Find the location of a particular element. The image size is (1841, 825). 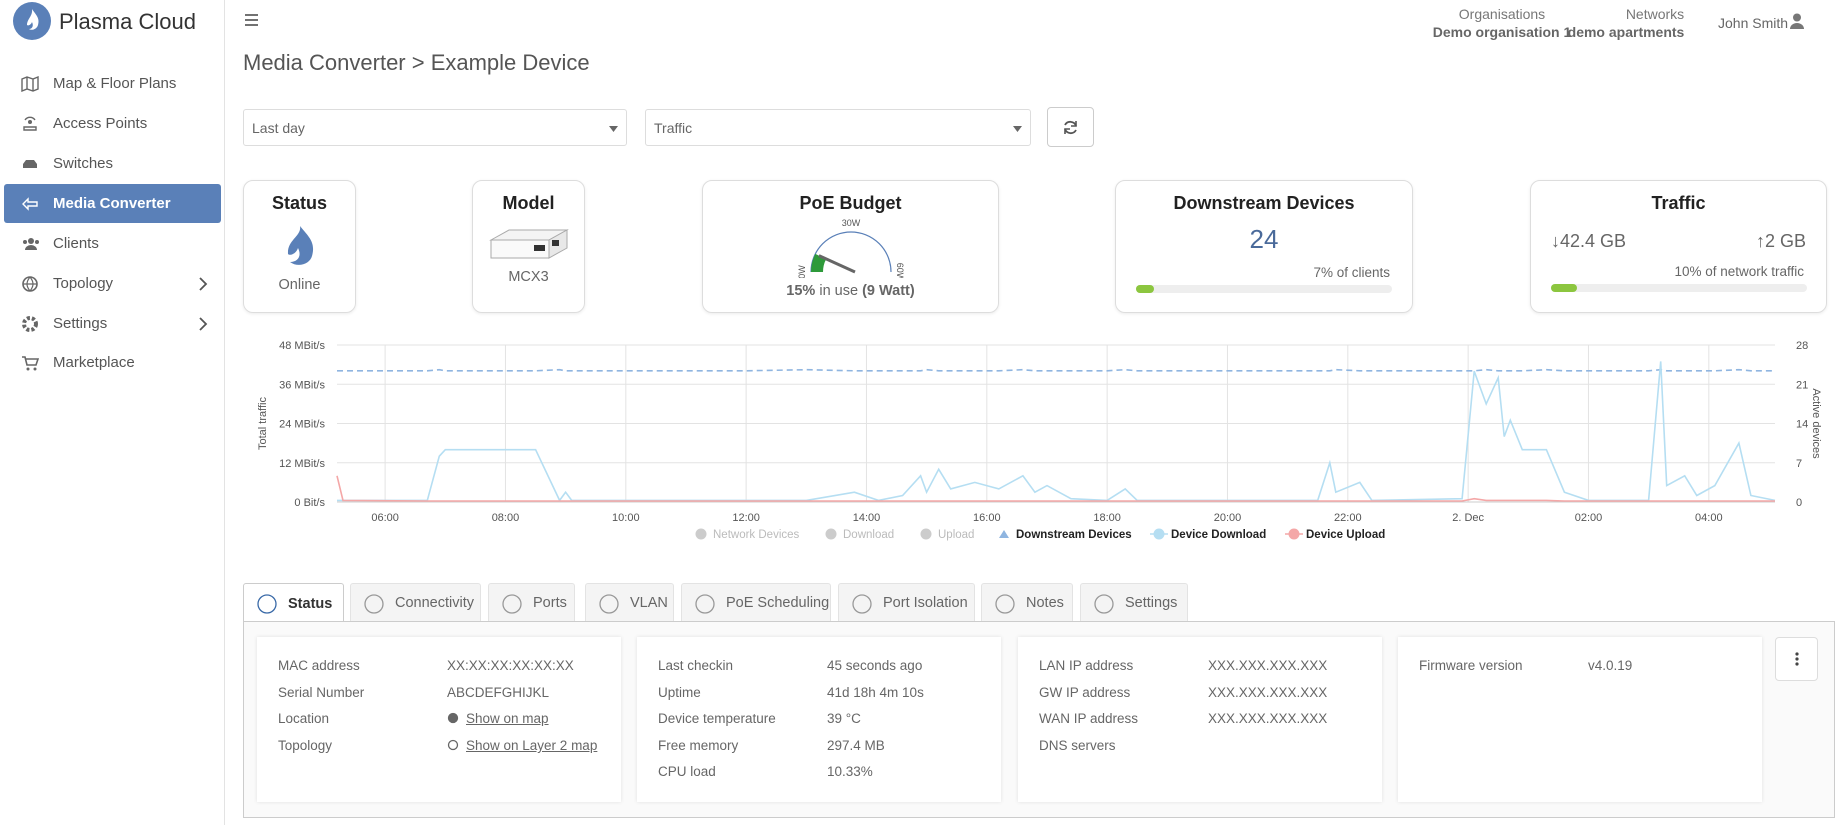

detail-label: Serial Number is located at coordinates (321, 692).